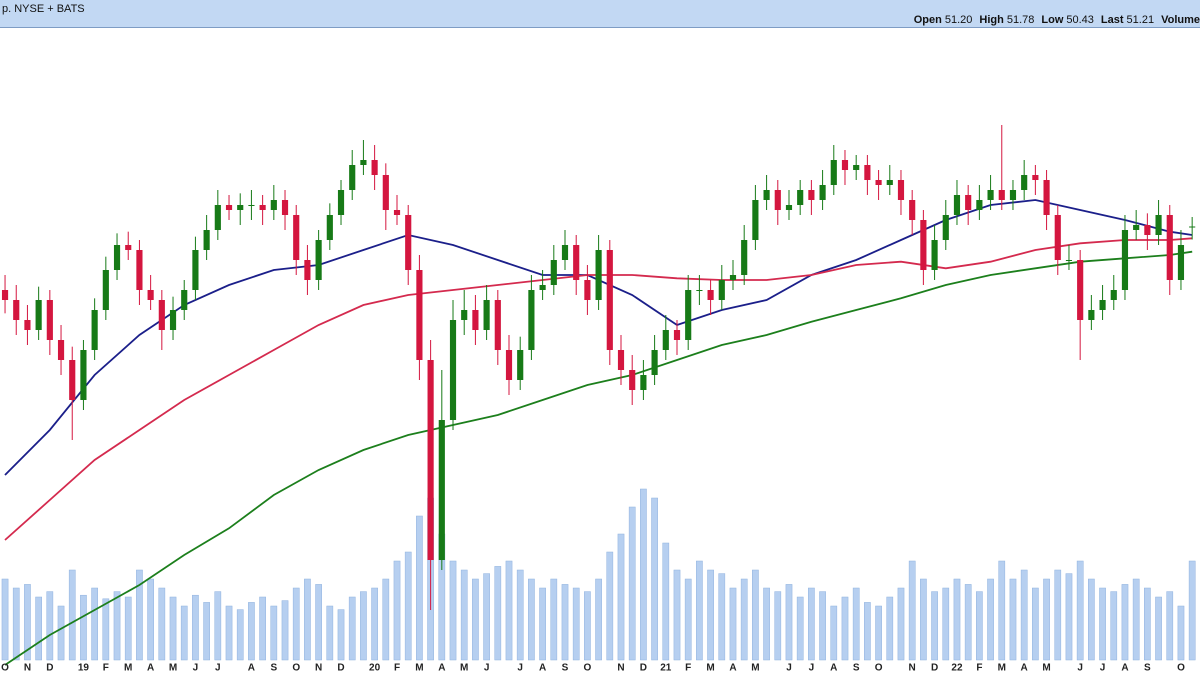 Image resolution: width=1200 pixels, height=675 pixels. Describe the element at coordinates (1052, 20) in the screenshot. I see `quote-label: Low` at that location.